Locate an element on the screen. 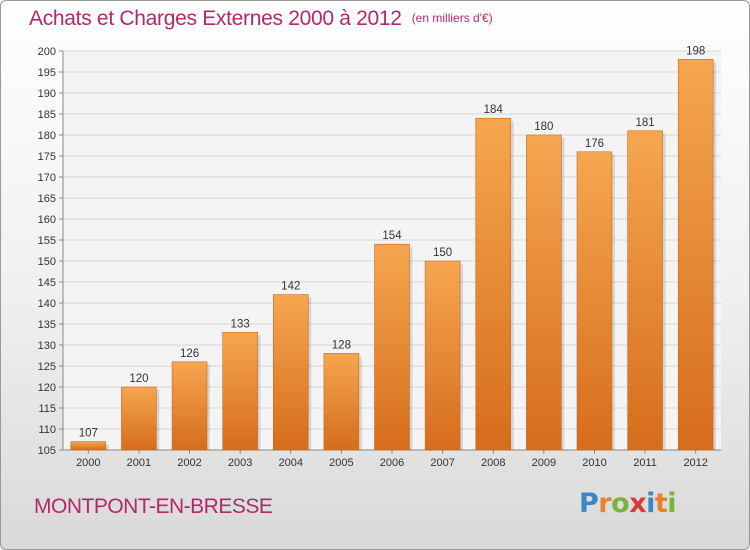 Image resolution: width=750 pixels, height=550 pixels. bar-value-label: 198 is located at coordinates (695, 51).